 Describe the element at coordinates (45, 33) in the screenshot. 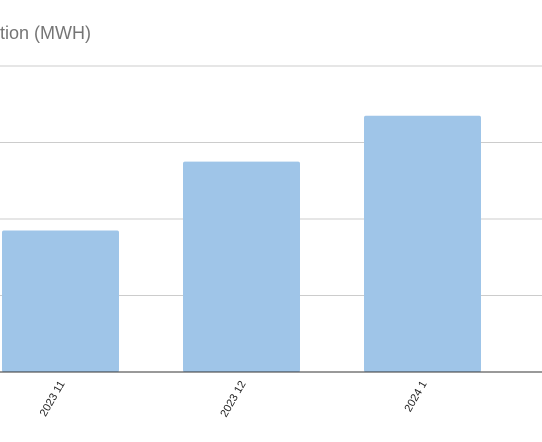

I see `chart-title: tion (MWH)` at that location.